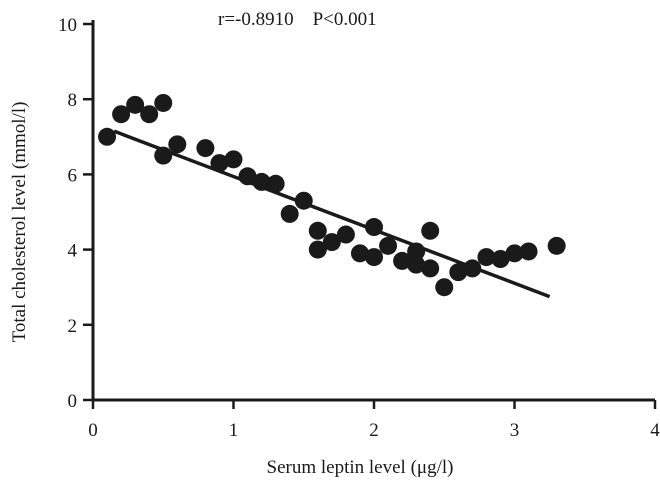  Describe the element at coordinates (515, 430) in the screenshot. I see `x-tick-label: 3` at that location.